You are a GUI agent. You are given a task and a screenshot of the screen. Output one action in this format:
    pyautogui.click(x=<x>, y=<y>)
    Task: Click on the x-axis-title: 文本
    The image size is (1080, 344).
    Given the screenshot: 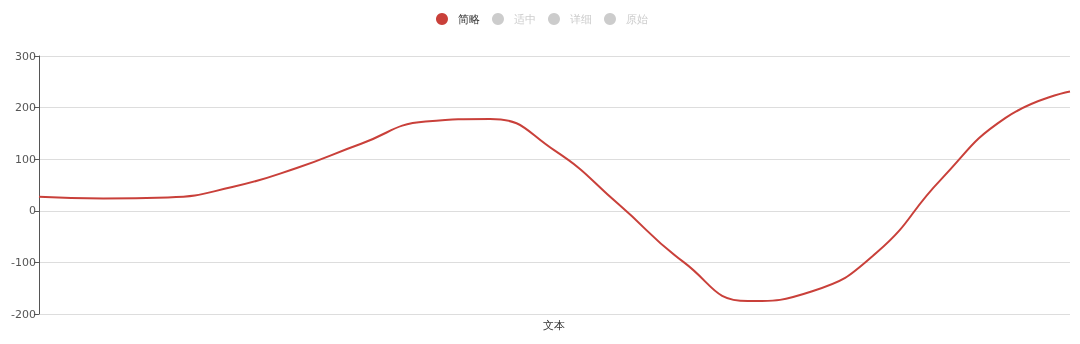 What is the action you would take?
    pyautogui.click(x=554, y=325)
    